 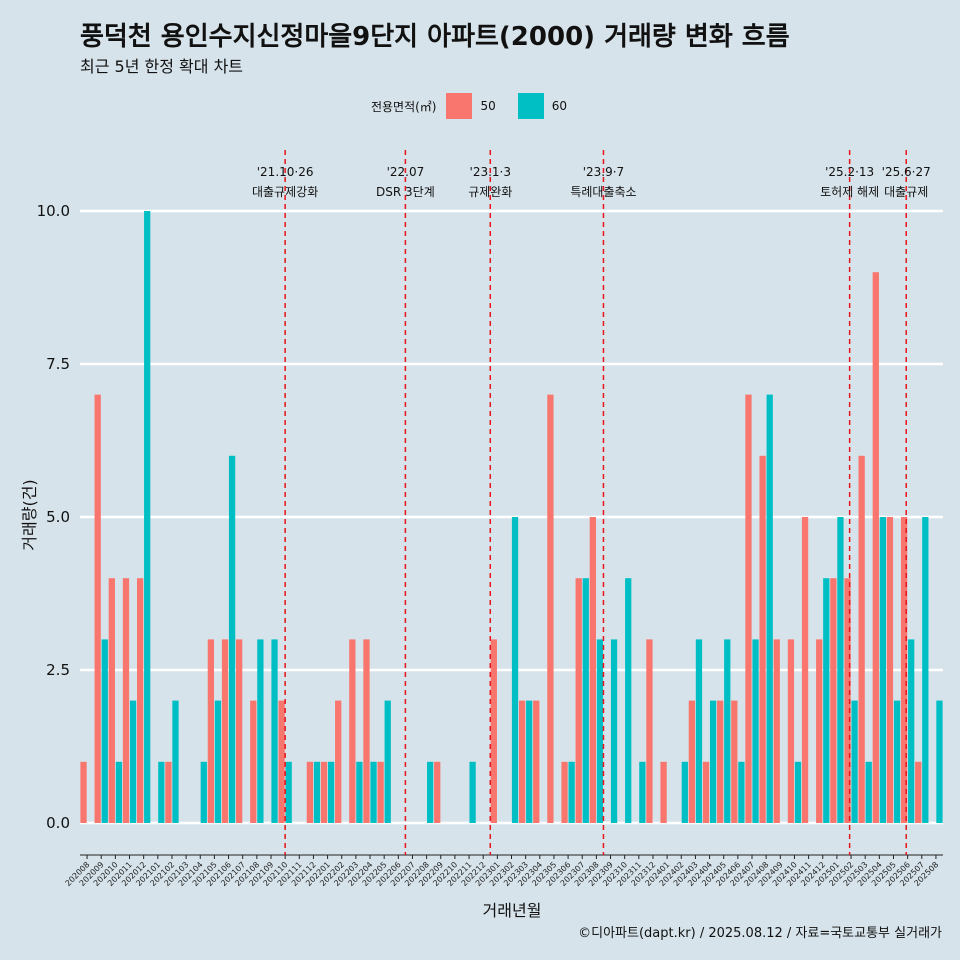 What do you see at coordinates (58, 670) in the screenshot?
I see `y-tick-label: 2.5` at bounding box center [58, 670].